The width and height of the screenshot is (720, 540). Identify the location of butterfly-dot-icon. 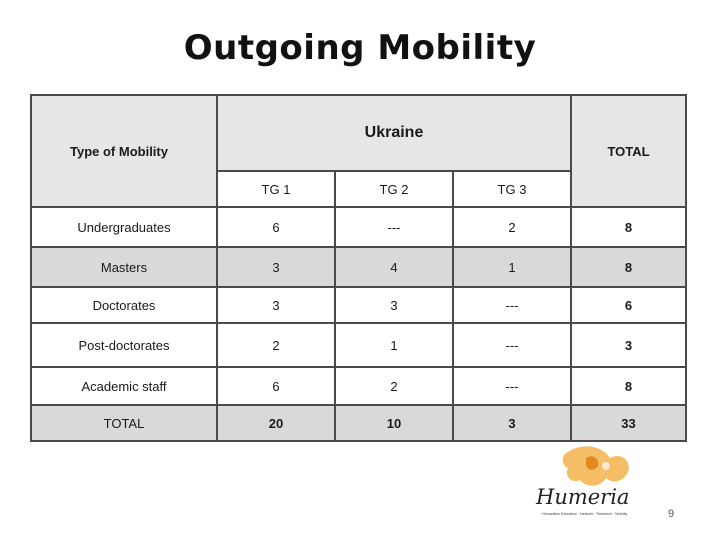
(606, 466).